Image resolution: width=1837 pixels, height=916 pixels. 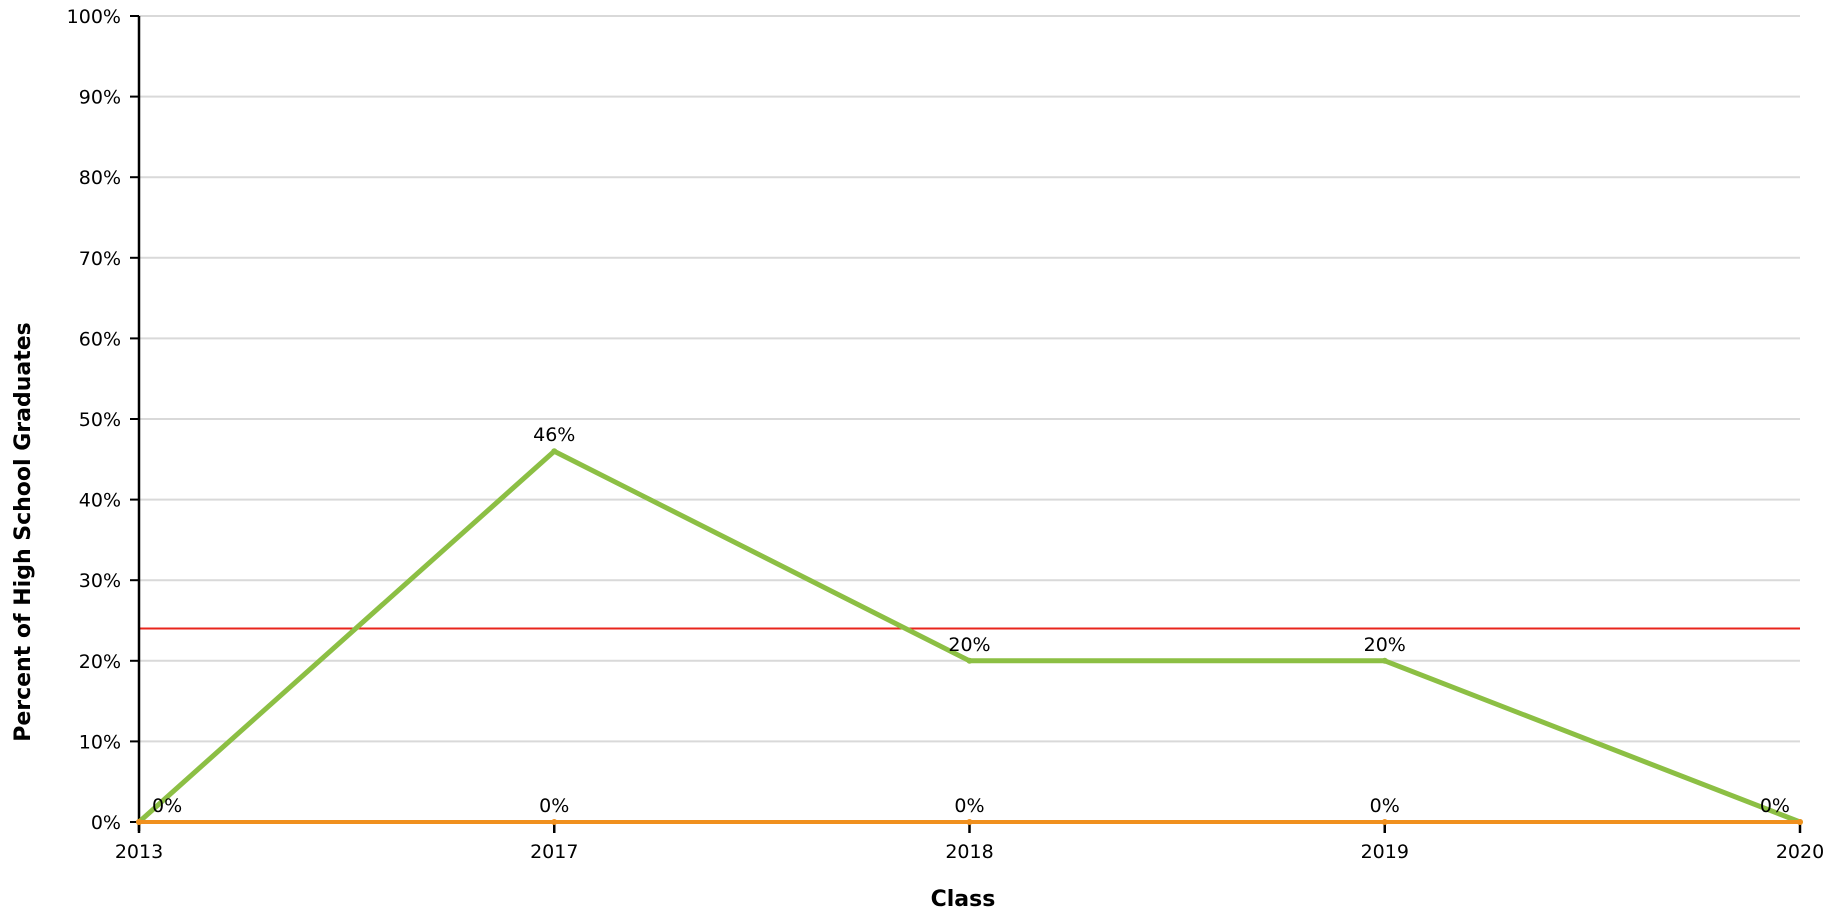 I want to click on y-tick-label: 40%, so click(x=100, y=501).